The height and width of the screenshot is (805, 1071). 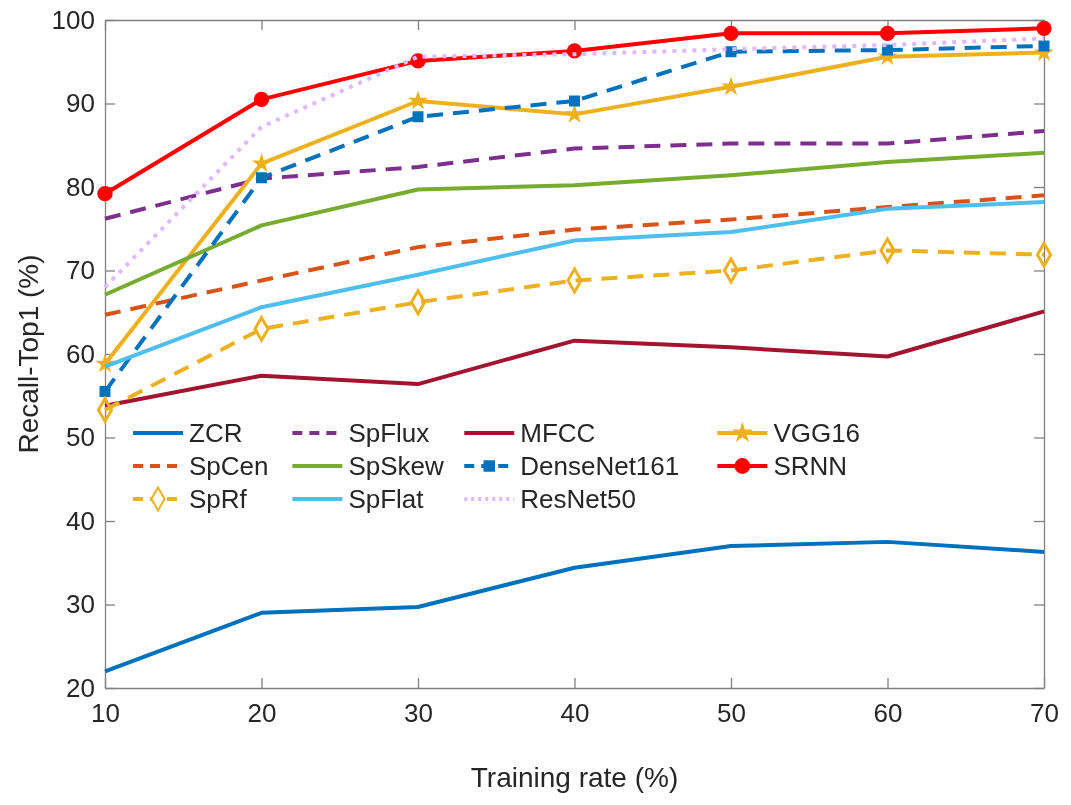 What do you see at coordinates (396, 466) in the screenshot?
I see `legend-label: SpSkew` at bounding box center [396, 466].